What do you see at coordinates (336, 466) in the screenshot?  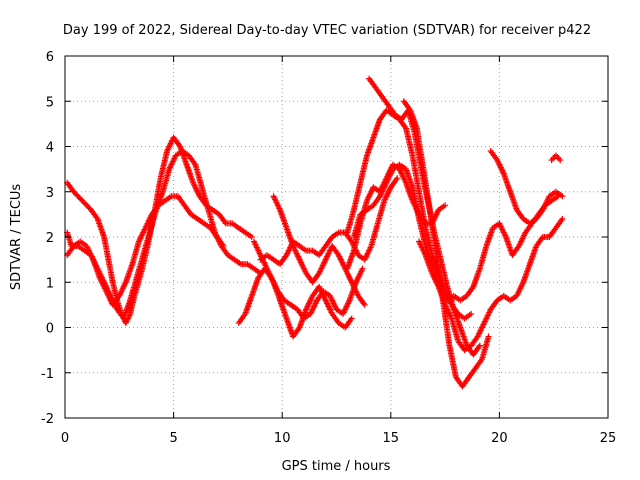 I see `x-axis-title: GPS time / hours` at bounding box center [336, 466].